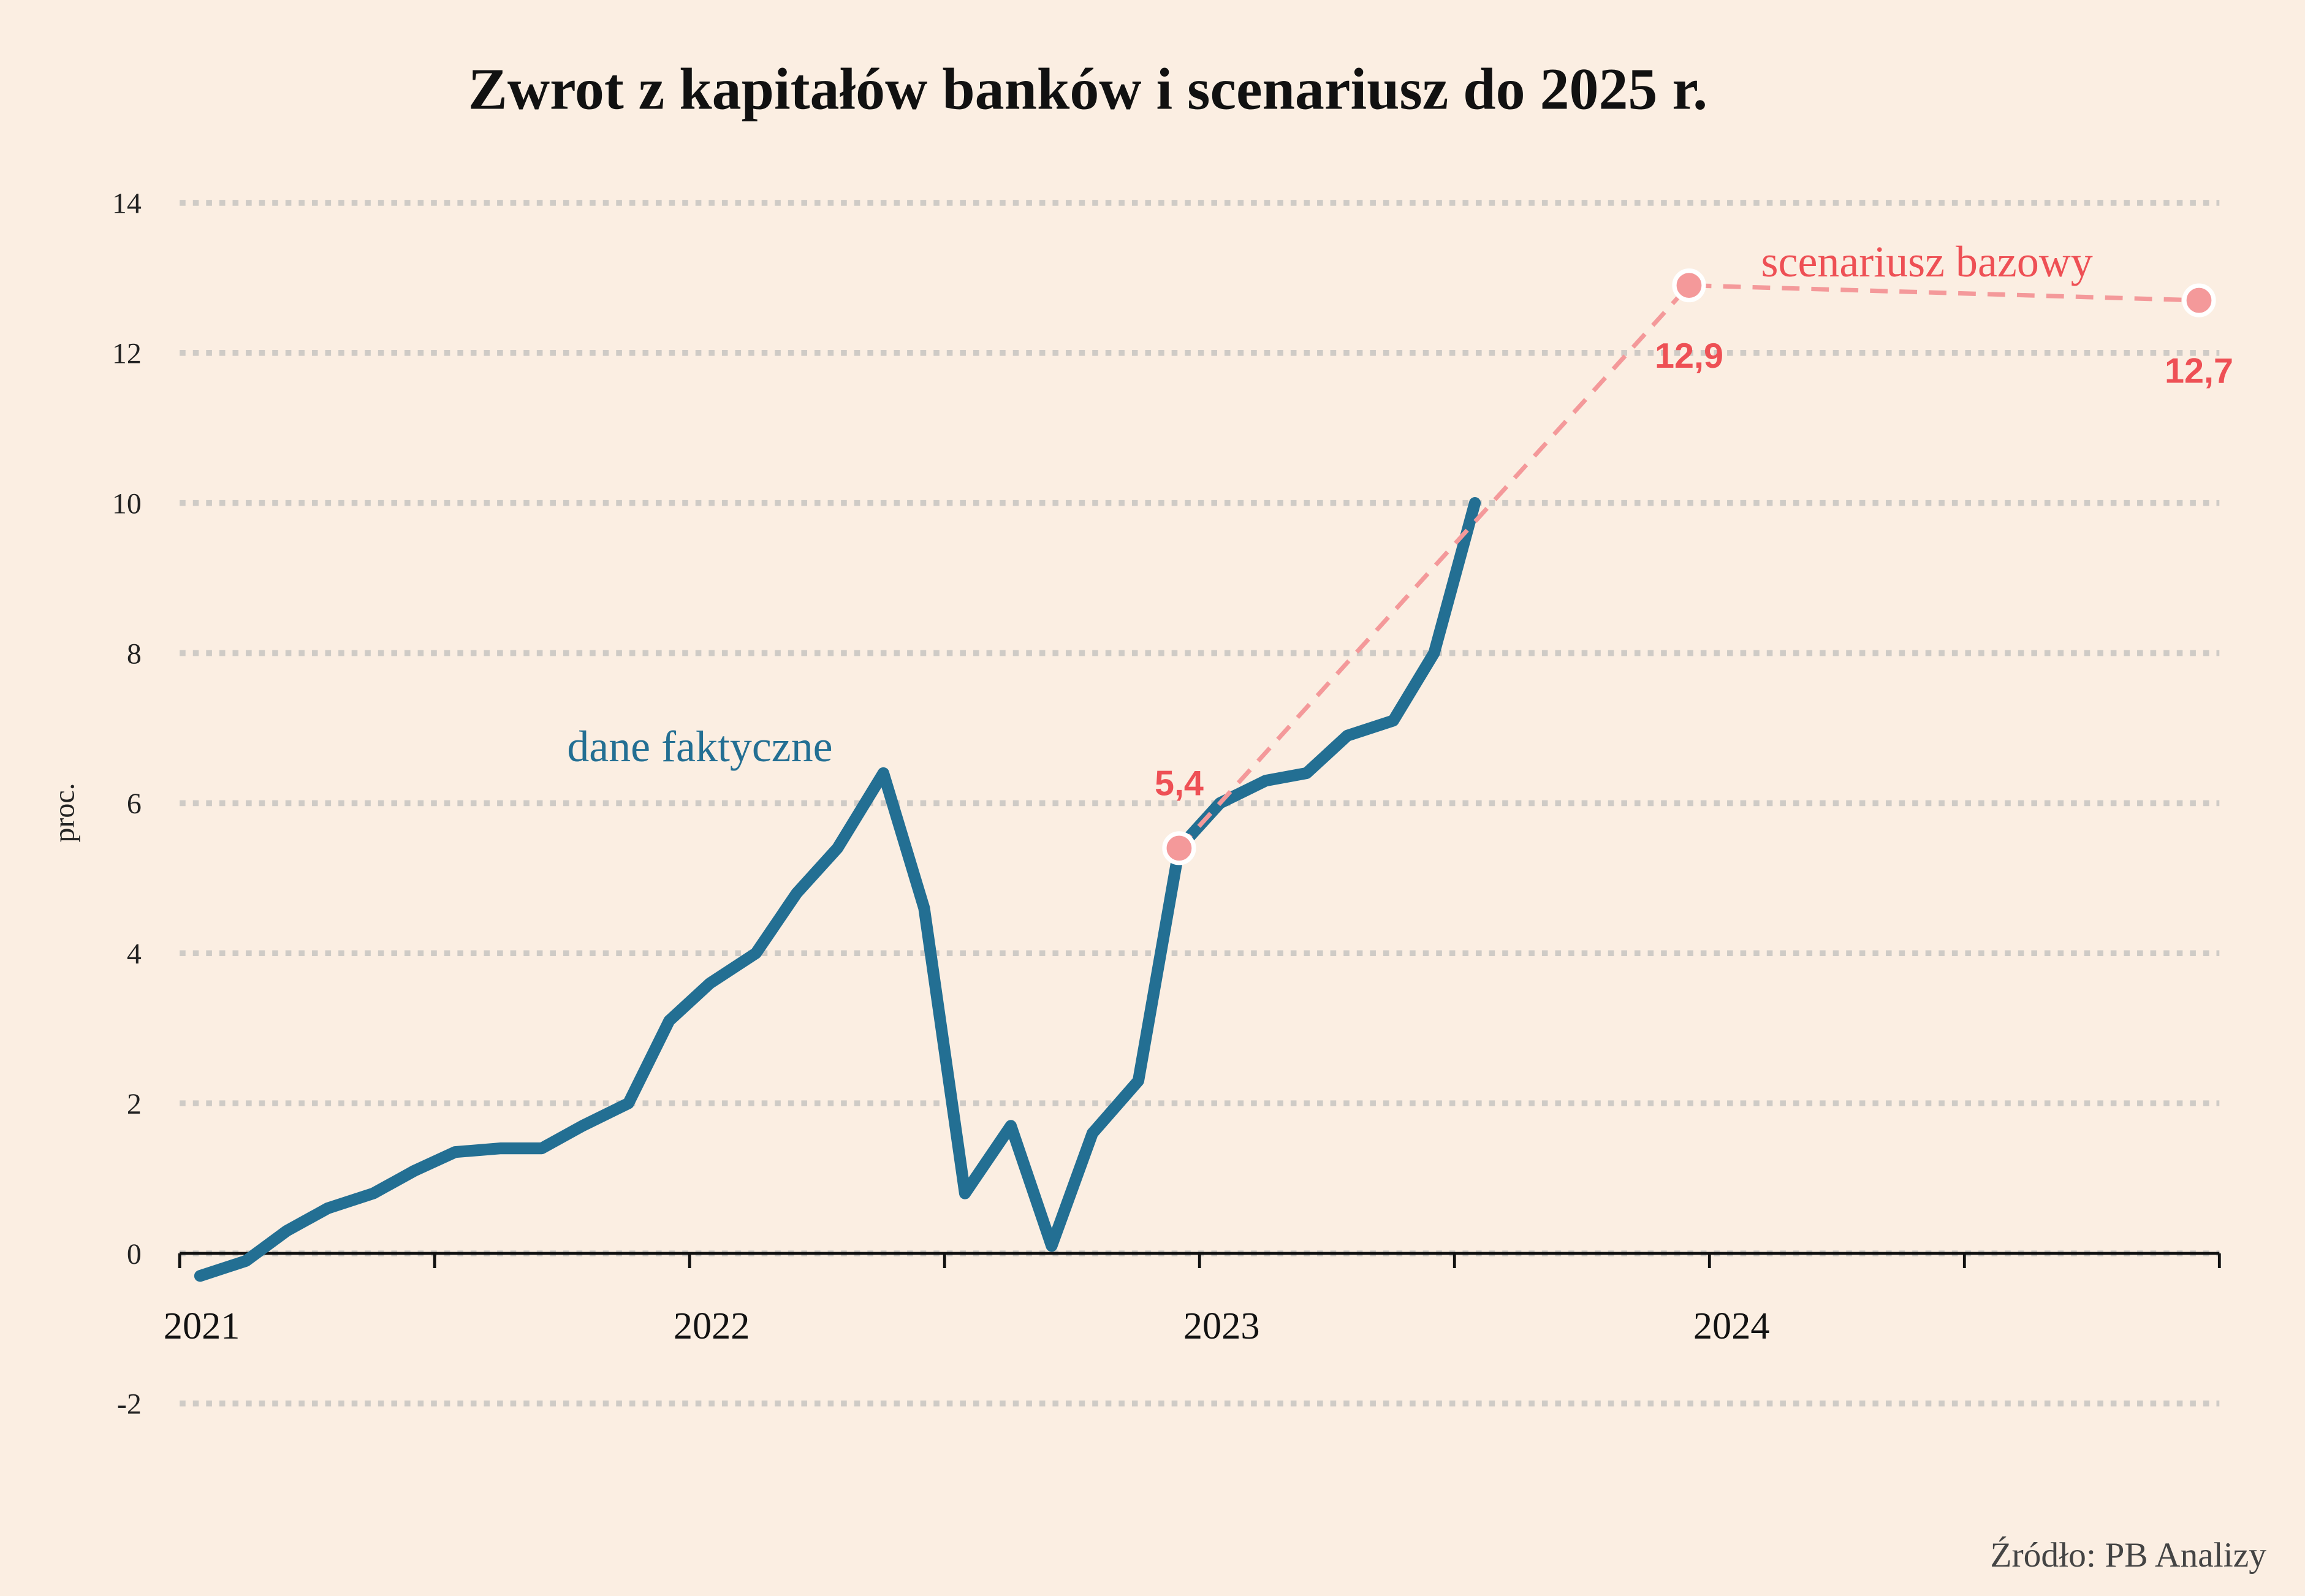 This screenshot has width=2305, height=1596. Describe the element at coordinates (64, 812) in the screenshot. I see `y-axis-label: proc.` at that location.